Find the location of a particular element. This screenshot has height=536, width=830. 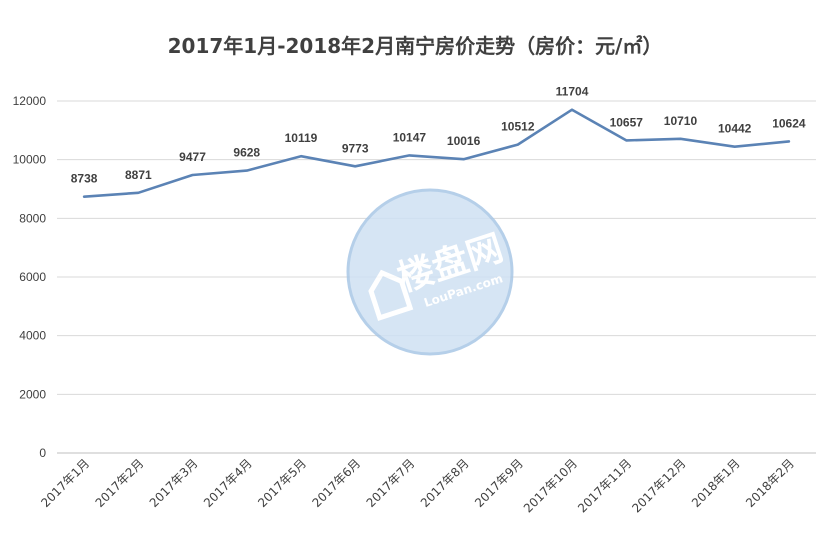

x-tick-label: 2017年8月 is located at coordinates (445, 483).